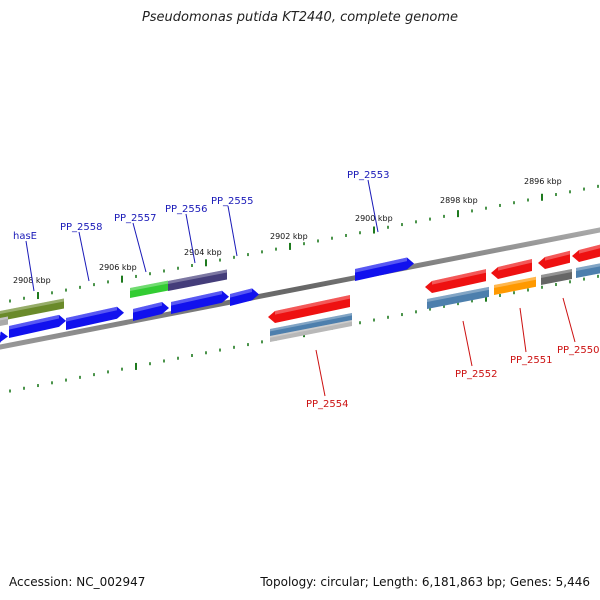  What do you see at coordinates (578, 350) in the screenshot?
I see `gene-label-pp2550: PP_2550` at bounding box center [578, 350].